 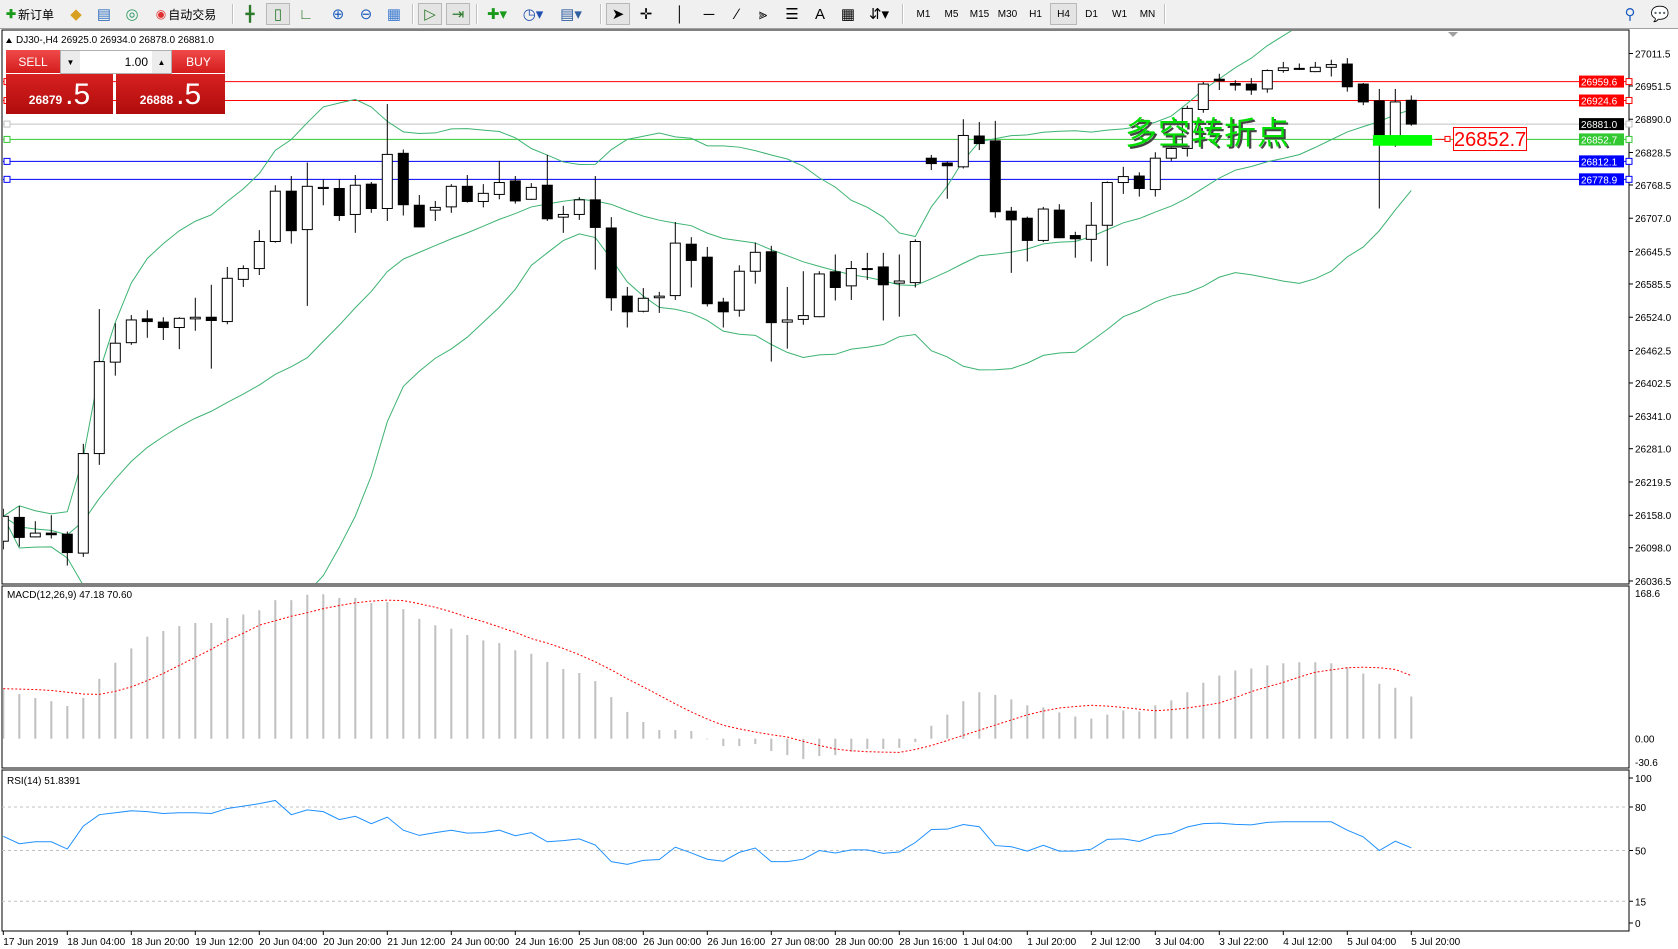 What do you see at coordinates (1119, 14) in the screenshot?
I see `timeframe-w1: W1` at bounding box center [1119, 14].